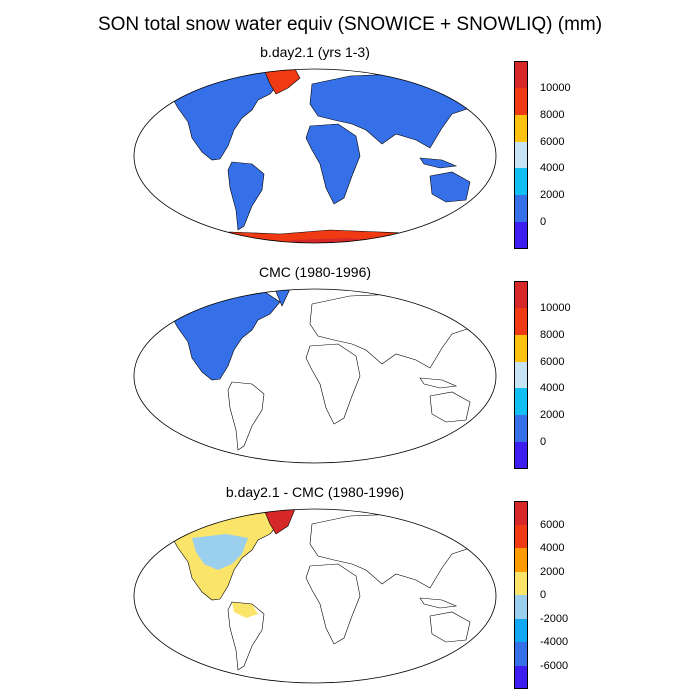 Image resolution: width=700 pixels, height=700 pixels. Describe the element at coordinates (315, 52) in the screenshot. I see `panel-title: b.day2.1 (yrs 1-3)` at that location.